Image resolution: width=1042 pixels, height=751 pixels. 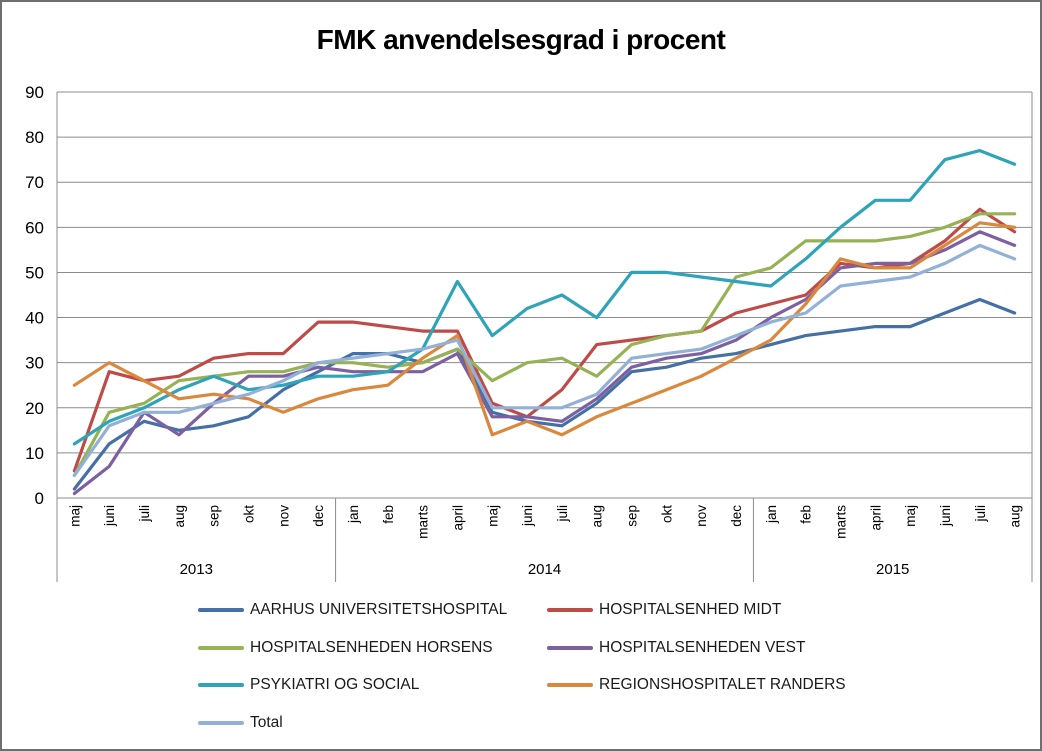 What do you see at coordinates (34, 453) in the screenshot?
I see `y-tick-label: 10` at bounding box center [34, 453].